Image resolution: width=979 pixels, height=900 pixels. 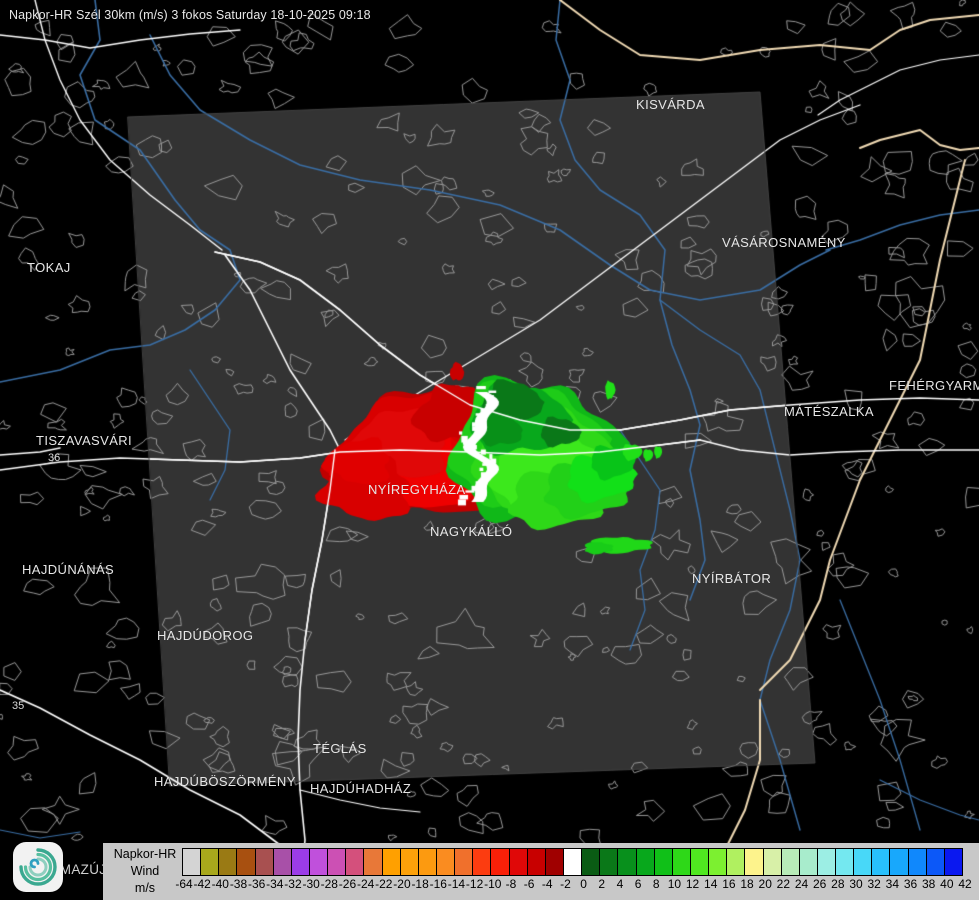 What do you see at coordinates (184, 884) in the screenshot?
I see `colorbar-tick: -64` at bounding box center [184, 884].